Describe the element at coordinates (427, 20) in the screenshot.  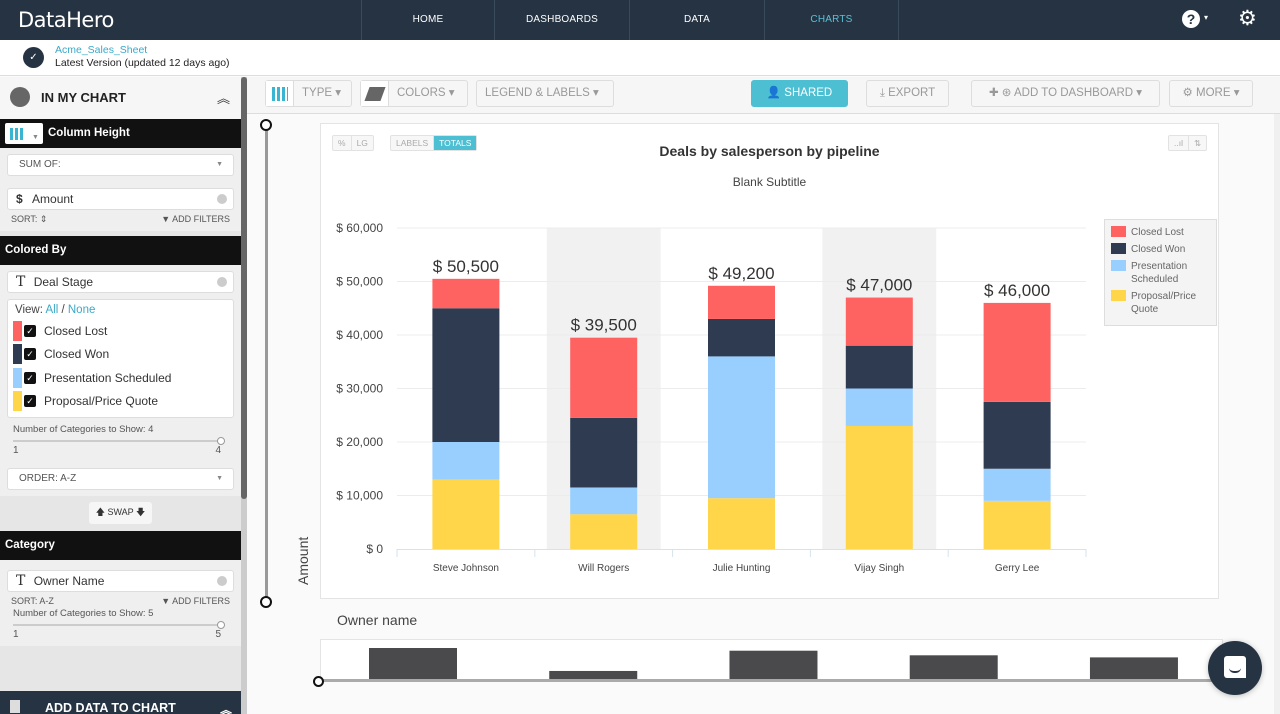
I see `nav-tab-home: HOME` at that location.